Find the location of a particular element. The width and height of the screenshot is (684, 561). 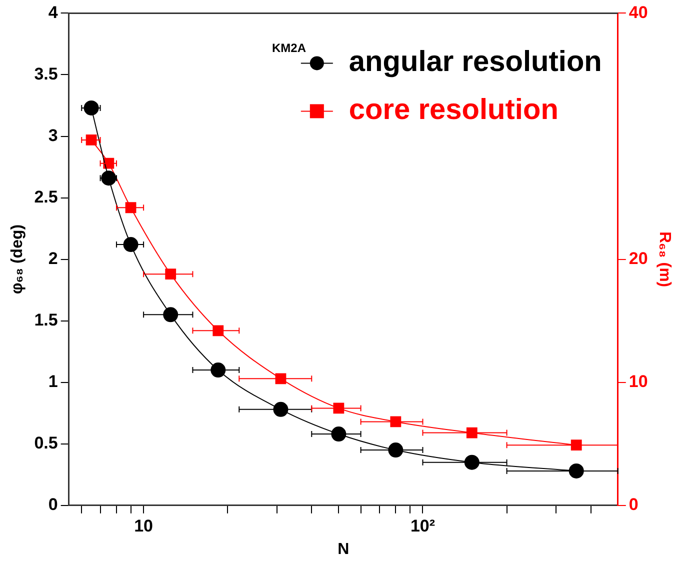

legend-label: angular resolution is located at coordinates (475, 62).